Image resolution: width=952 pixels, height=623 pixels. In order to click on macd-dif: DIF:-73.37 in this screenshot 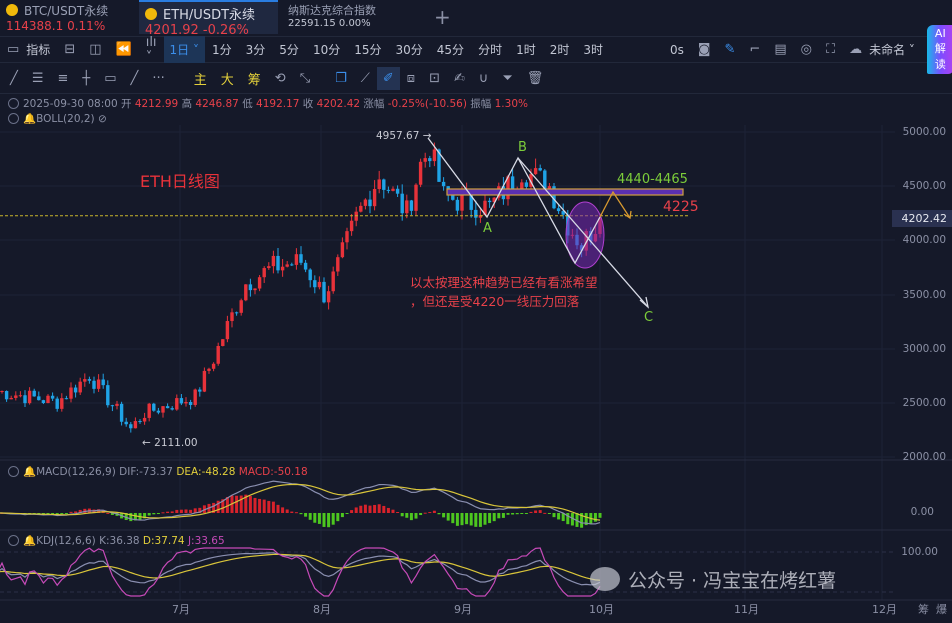, I will do `click(146, 472)`.